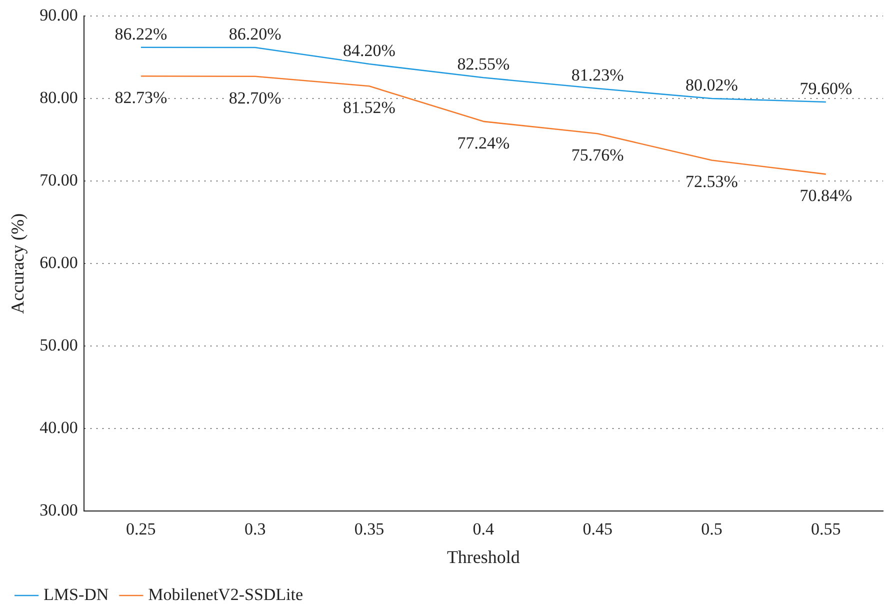  Describe the element at coordinates (76, 594) in the screenshot. I see `legend-label: LMS-DN` at that location.